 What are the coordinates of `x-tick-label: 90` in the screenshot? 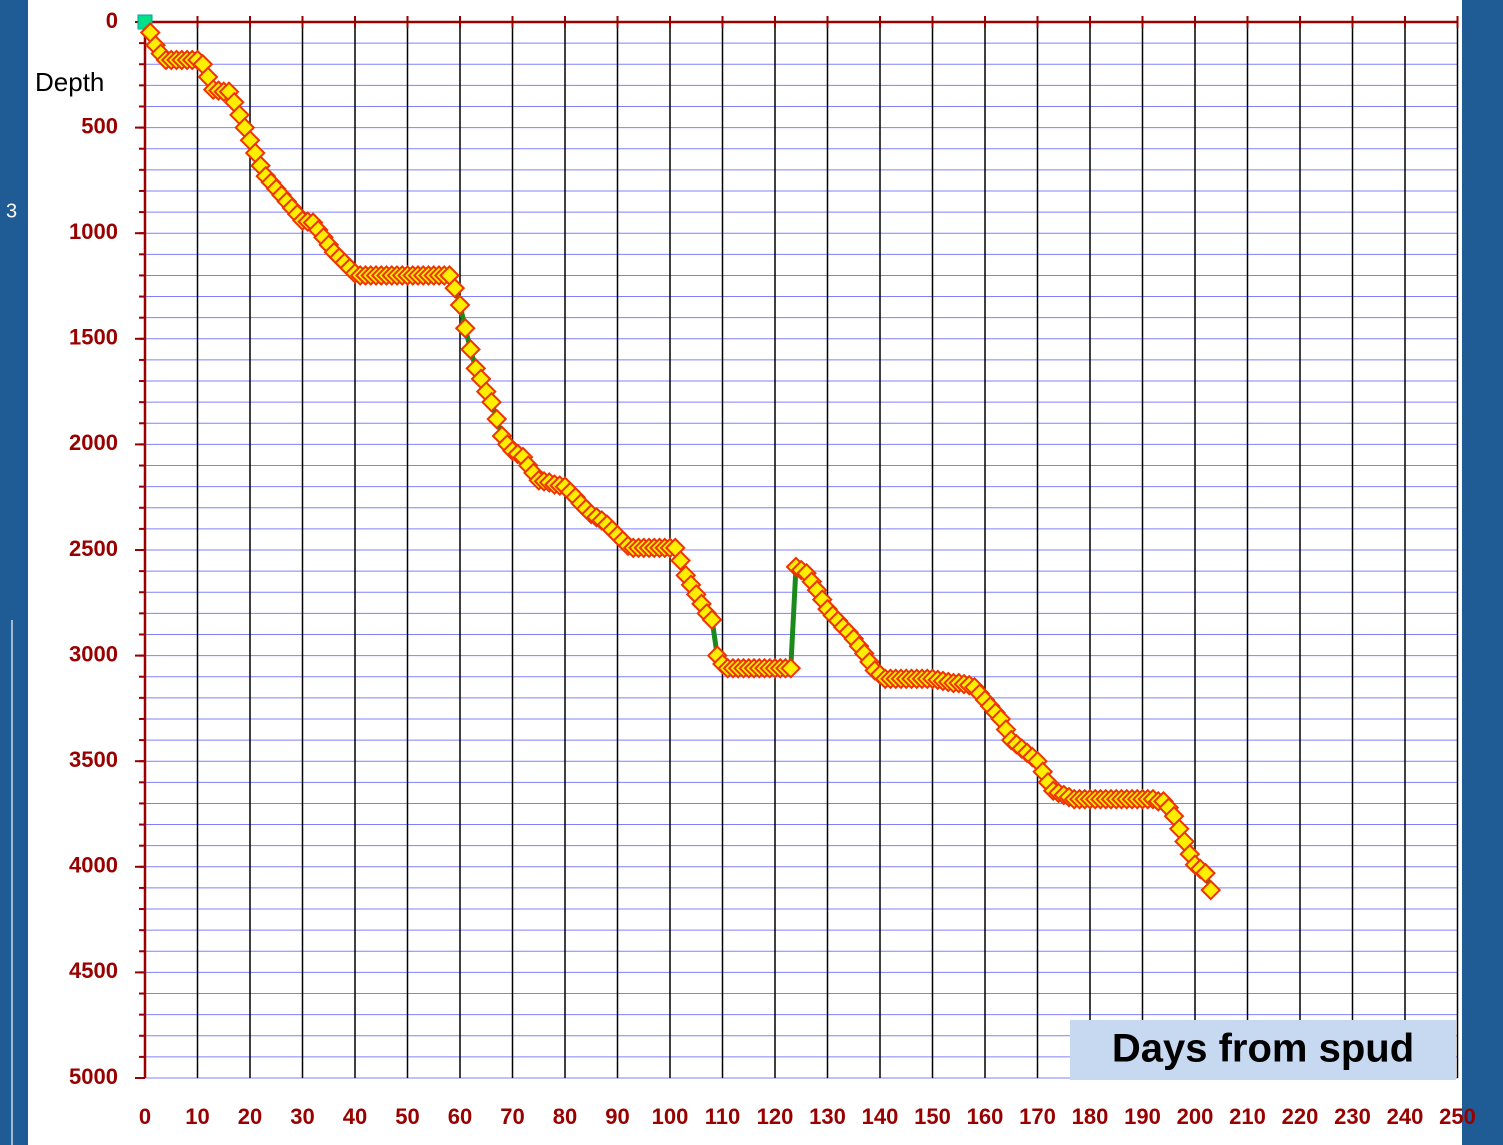 It's located at (617, 1116).